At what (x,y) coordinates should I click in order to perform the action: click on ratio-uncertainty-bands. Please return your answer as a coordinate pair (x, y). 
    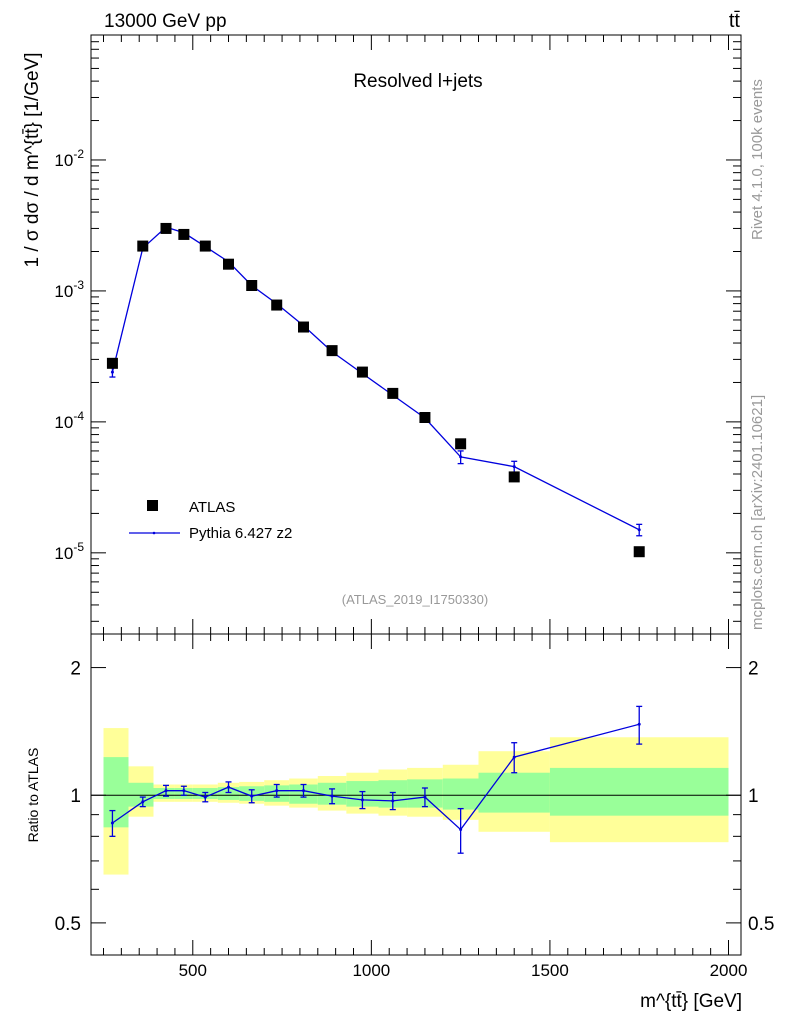
    Looking at the image, I should click on (416, 801).